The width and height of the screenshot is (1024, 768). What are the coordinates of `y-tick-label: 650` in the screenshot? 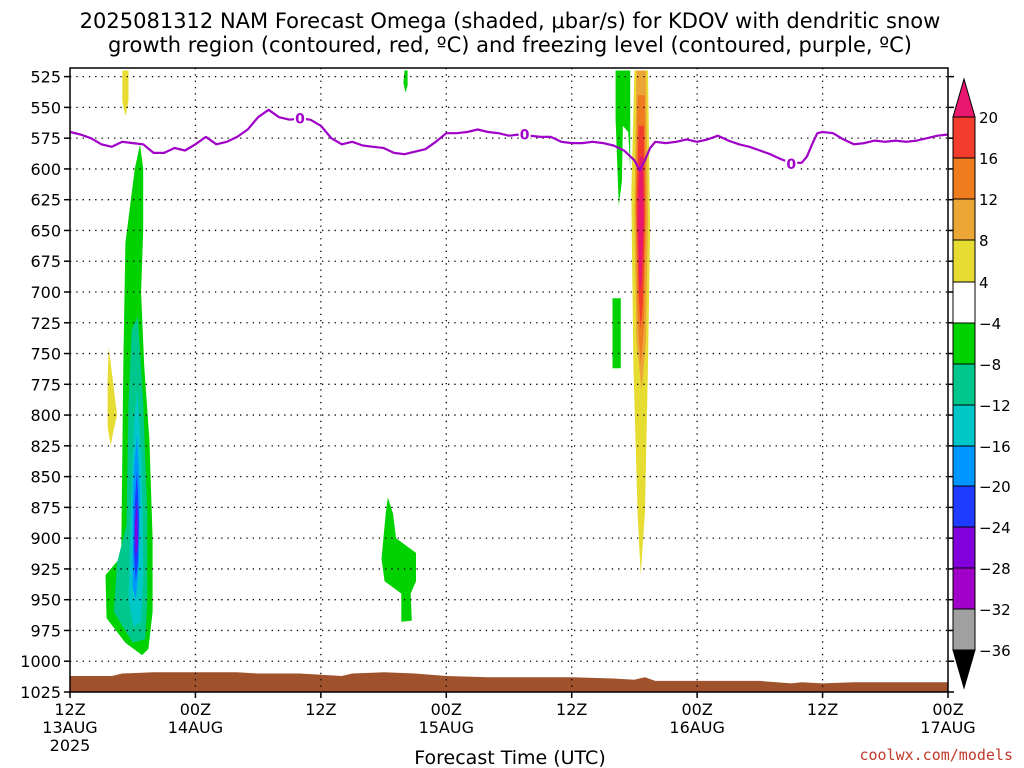 It's located at (45, 230).